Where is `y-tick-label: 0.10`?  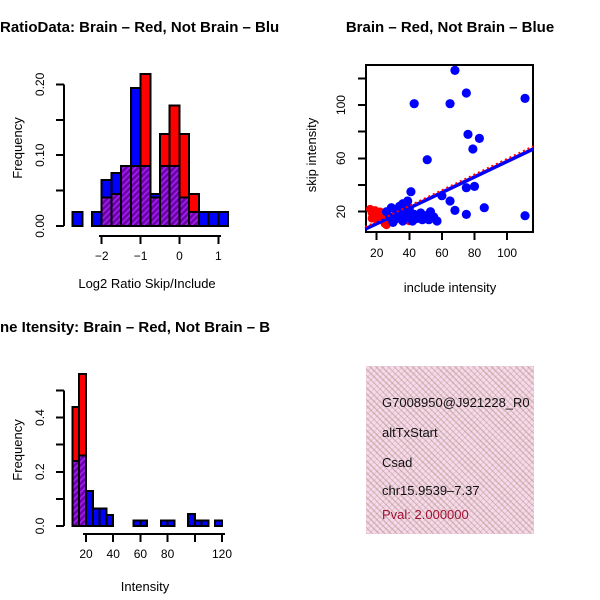
y-tick-label: 0.10 is located at coordinates (40, 155).